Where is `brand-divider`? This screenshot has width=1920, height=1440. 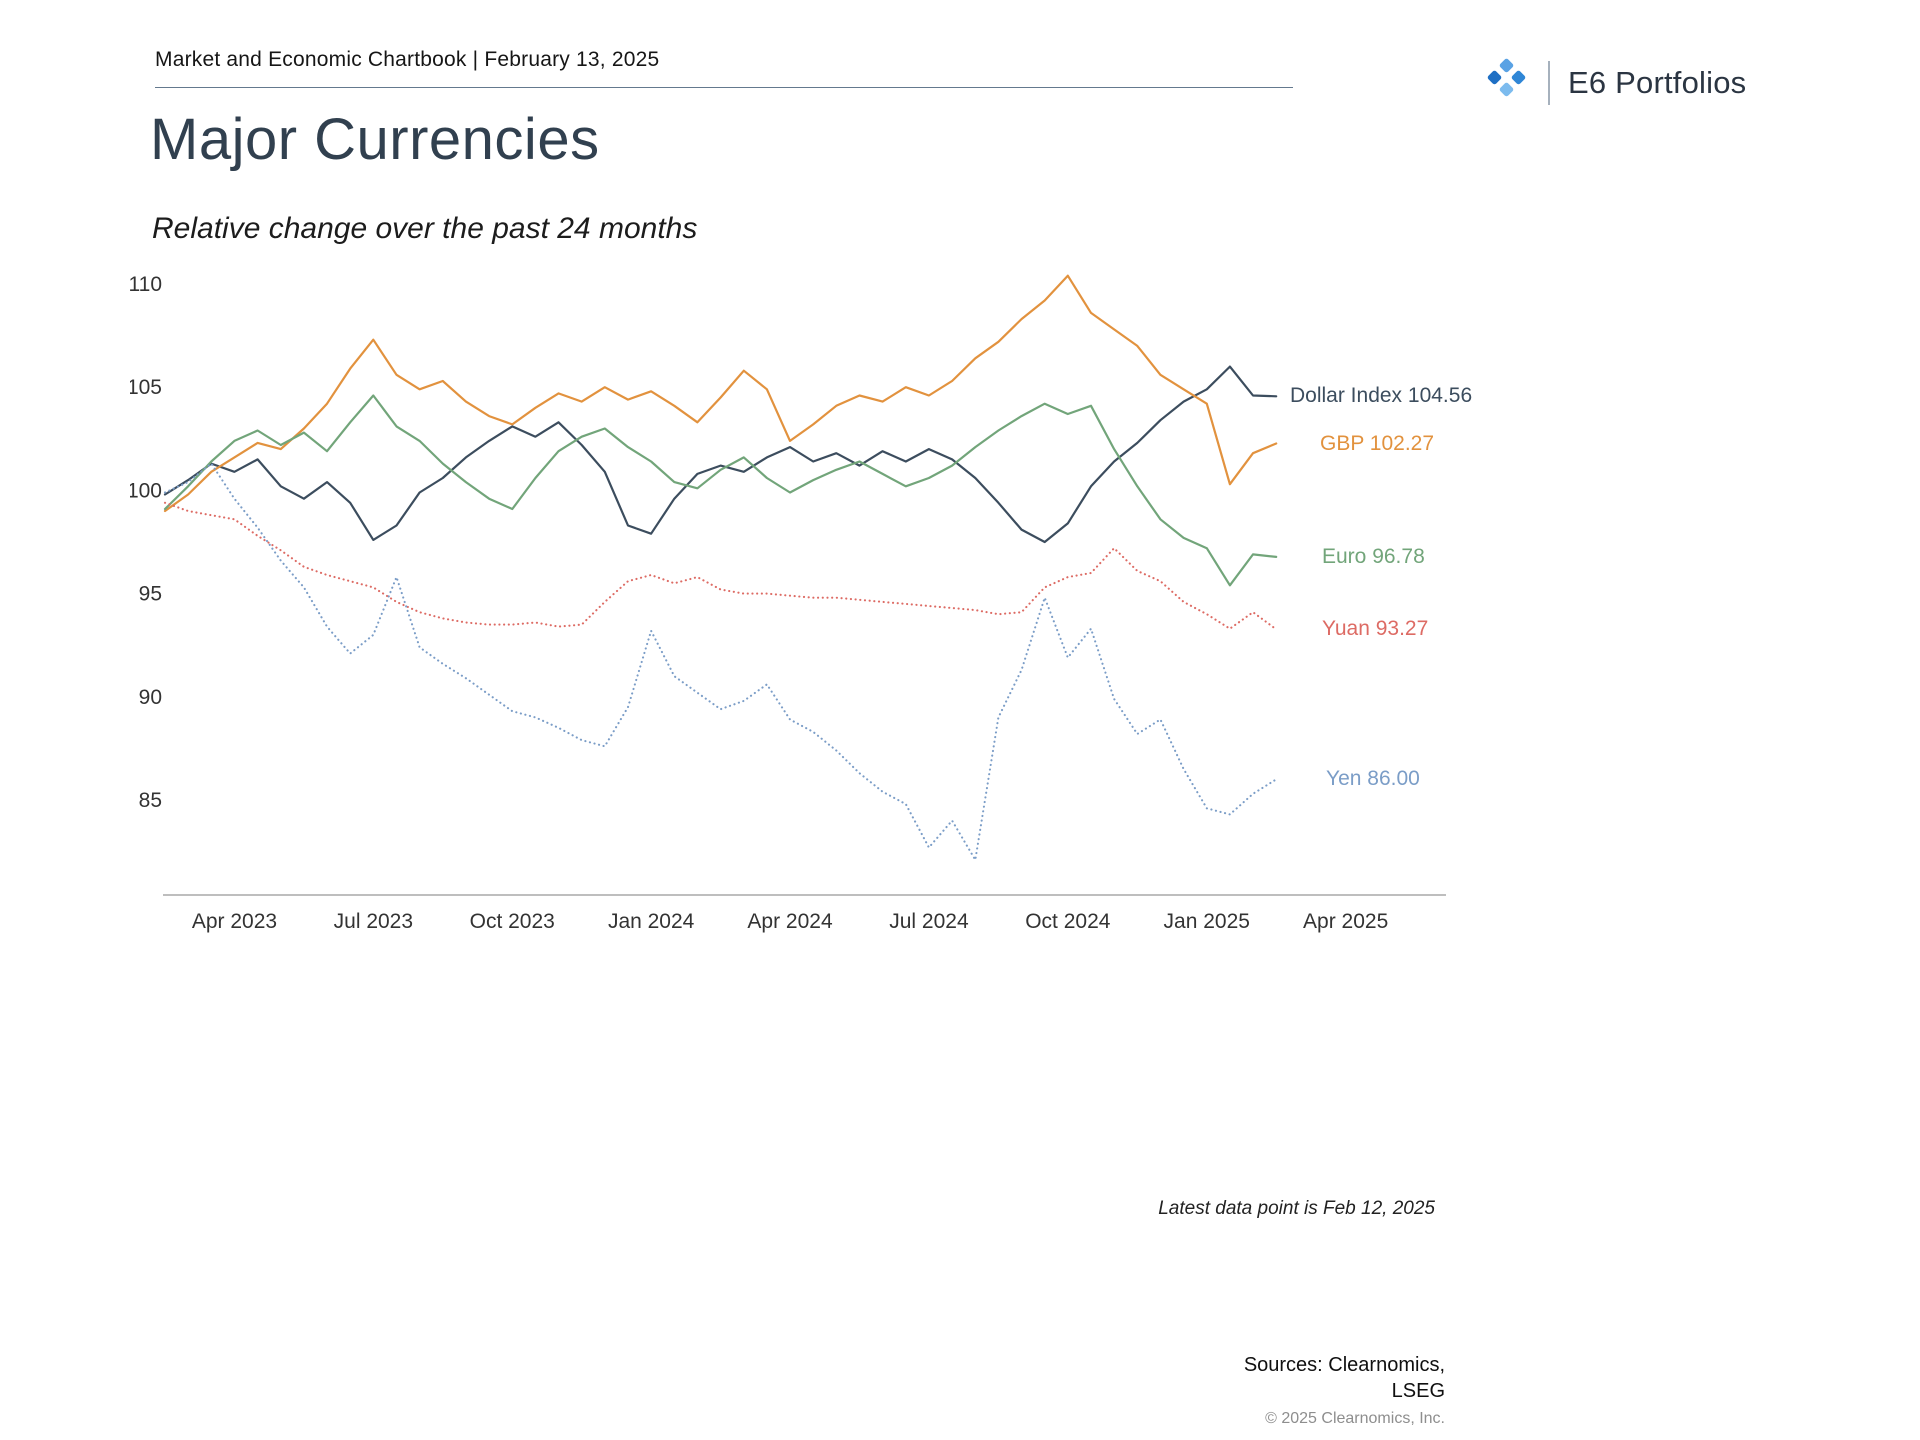
brand-divider is located at coordinates (1549, 82).